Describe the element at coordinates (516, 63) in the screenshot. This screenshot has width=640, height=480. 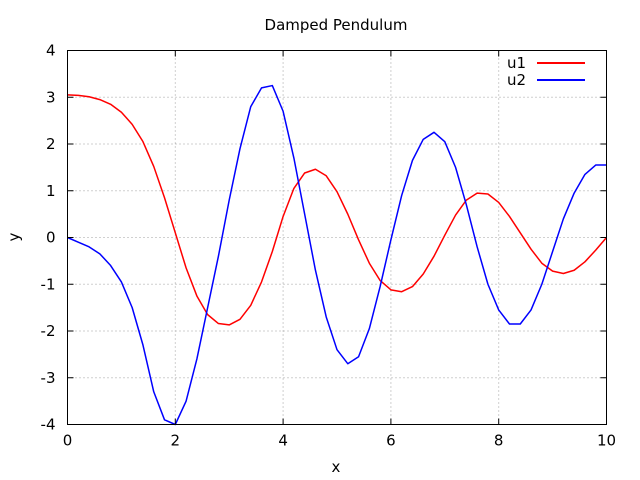
I see `legend-label-u1: u1` at that location.